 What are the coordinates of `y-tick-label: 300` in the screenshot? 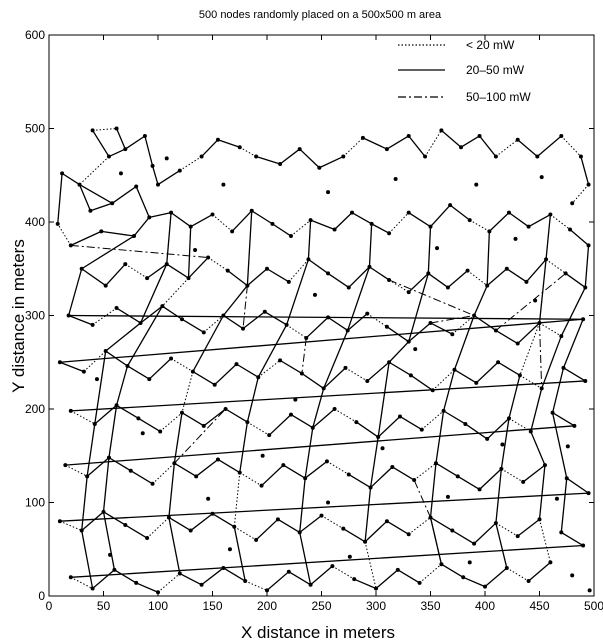 It's located at (35, 316).